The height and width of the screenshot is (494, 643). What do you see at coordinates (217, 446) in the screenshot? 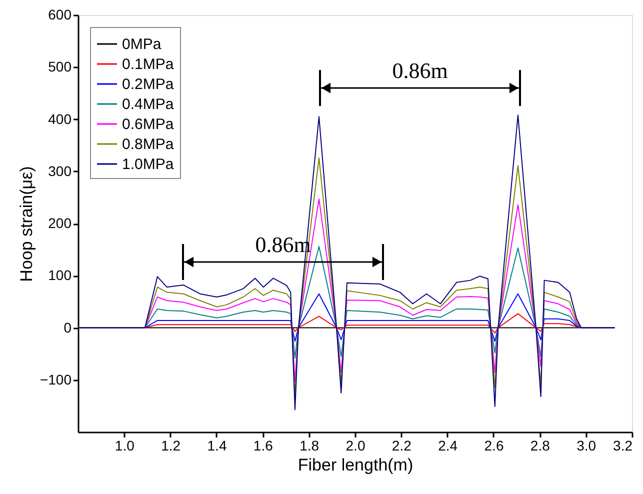
I see `x-tick-label: 1.4` at bounding box center [217, 446].